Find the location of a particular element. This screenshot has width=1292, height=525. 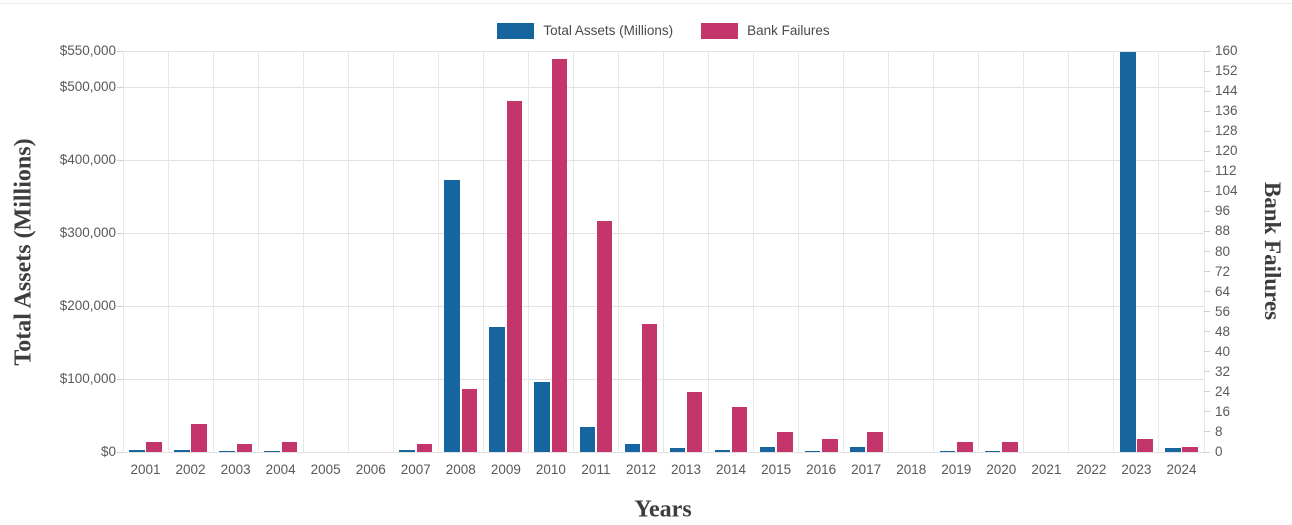

right-axis-tick-label: 104 is located at coordinates (1226, 191).